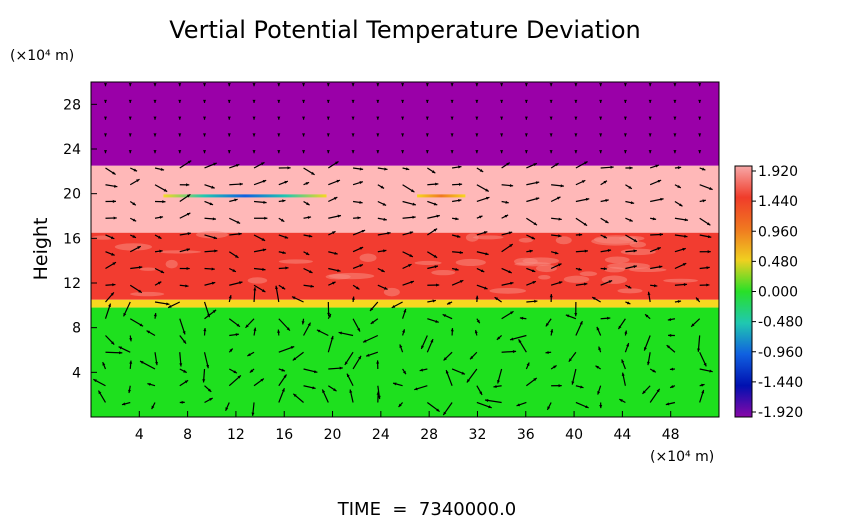  I want to click on x-tick-label: 24, so click(381, 435).